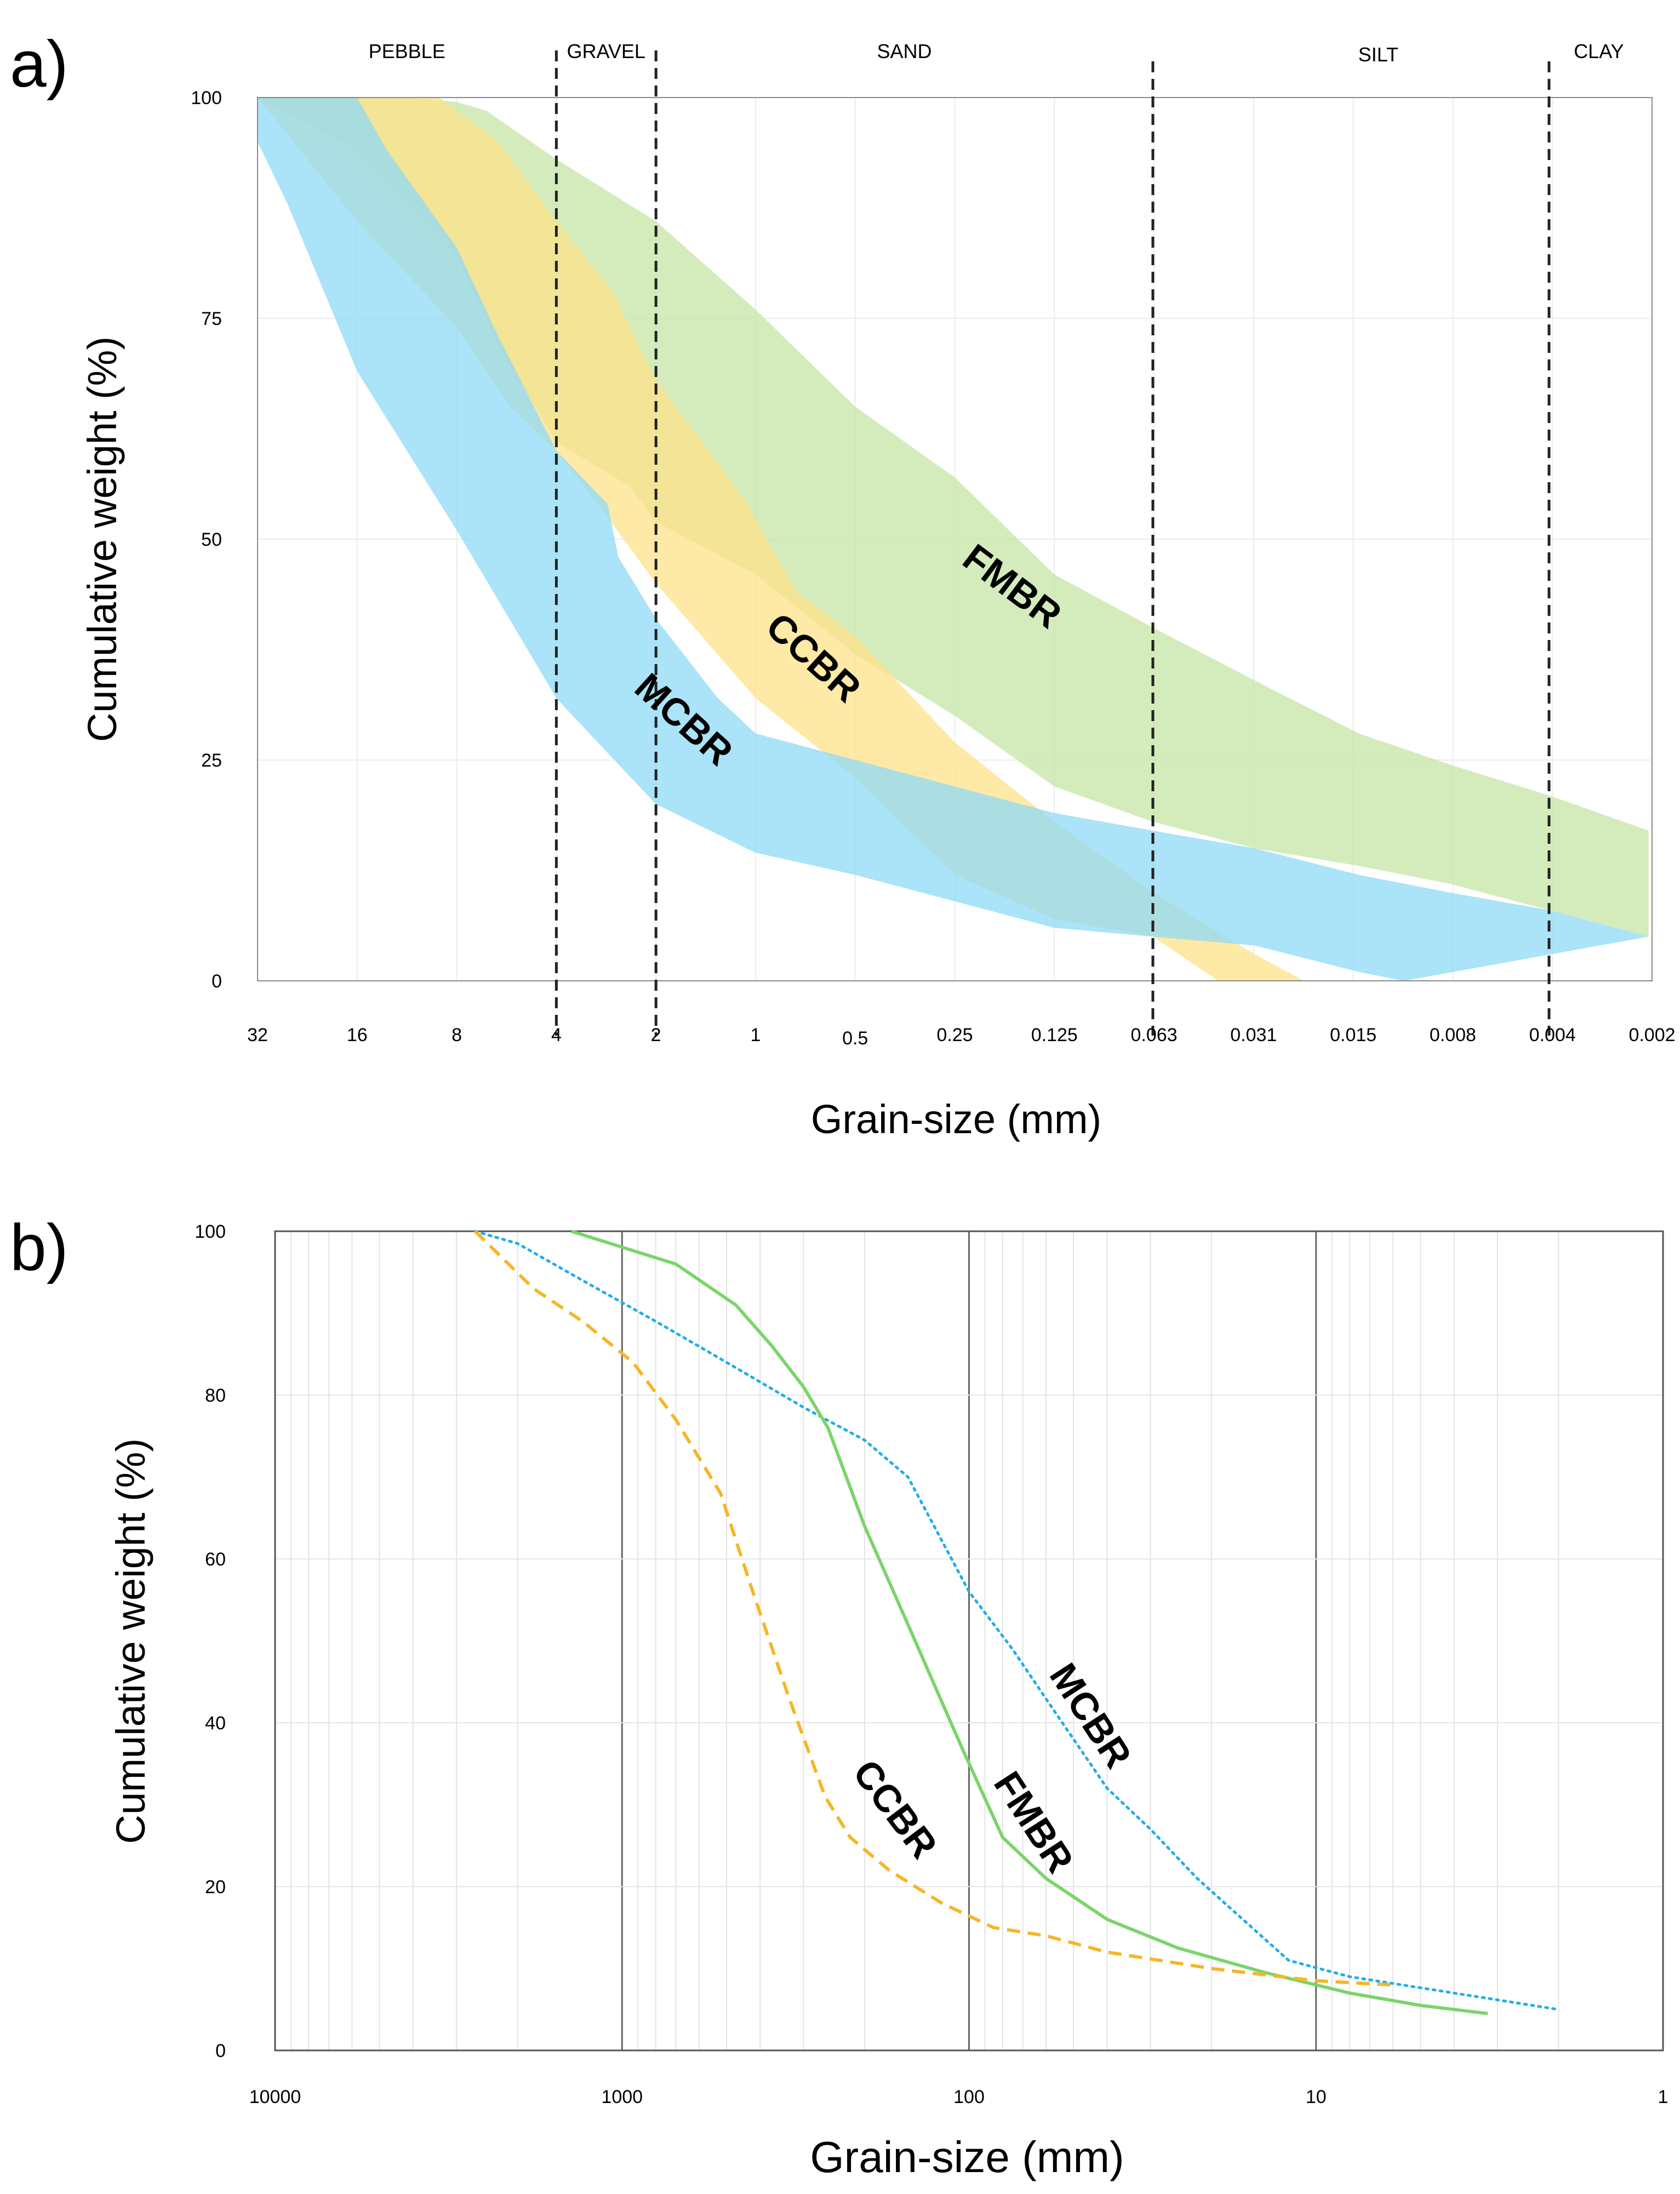 The image size is (1680, 2194). Describe the element at coordinates (996, 53) in the screenshot. I see `panel-a-size-class-labels: PEBBLE GRAVEL SAND SILT CLAY` at that location.